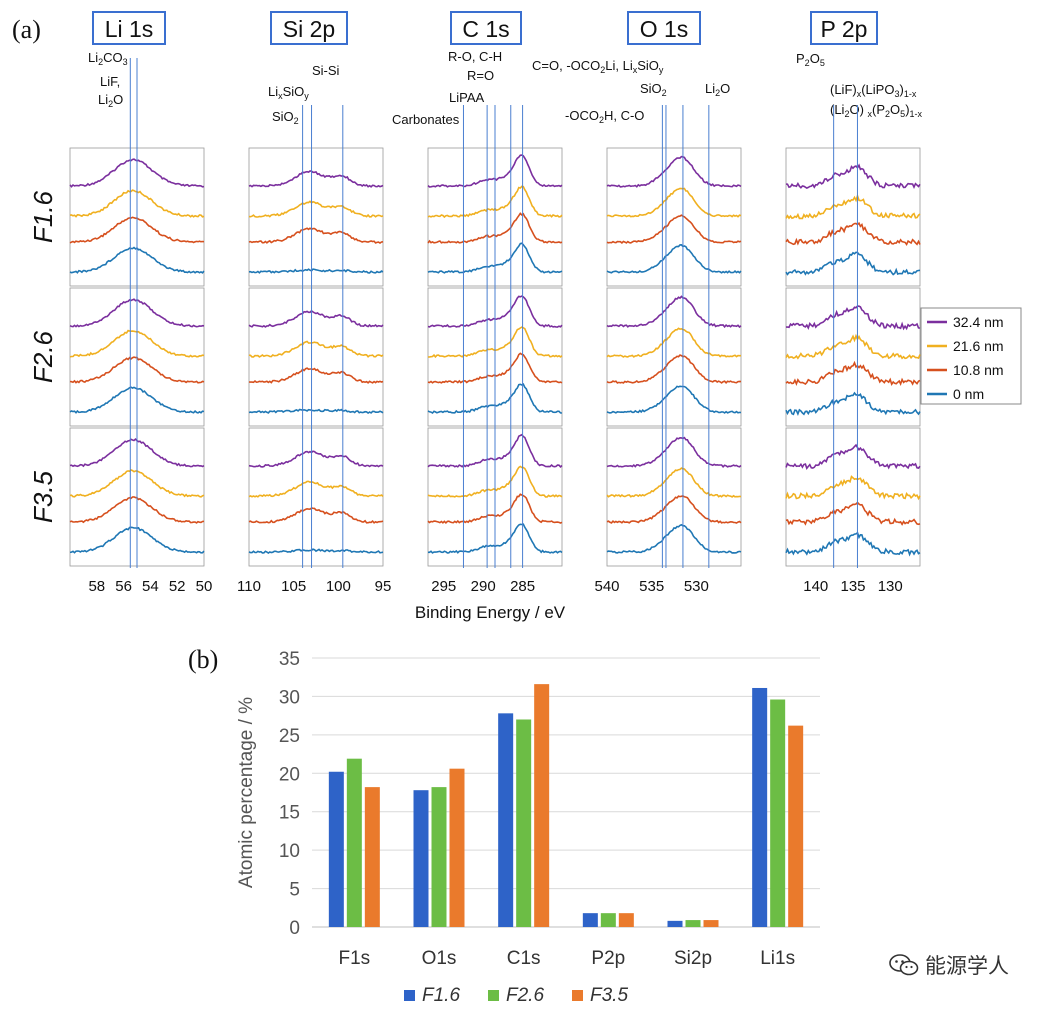  I want to click on category-label: O1s, so click(439, 958).